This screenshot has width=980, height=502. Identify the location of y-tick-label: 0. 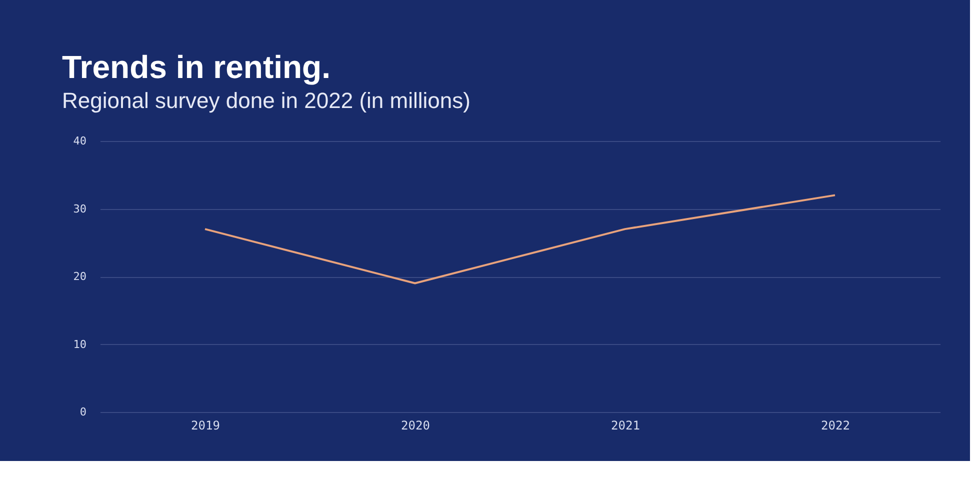
(83, 412).